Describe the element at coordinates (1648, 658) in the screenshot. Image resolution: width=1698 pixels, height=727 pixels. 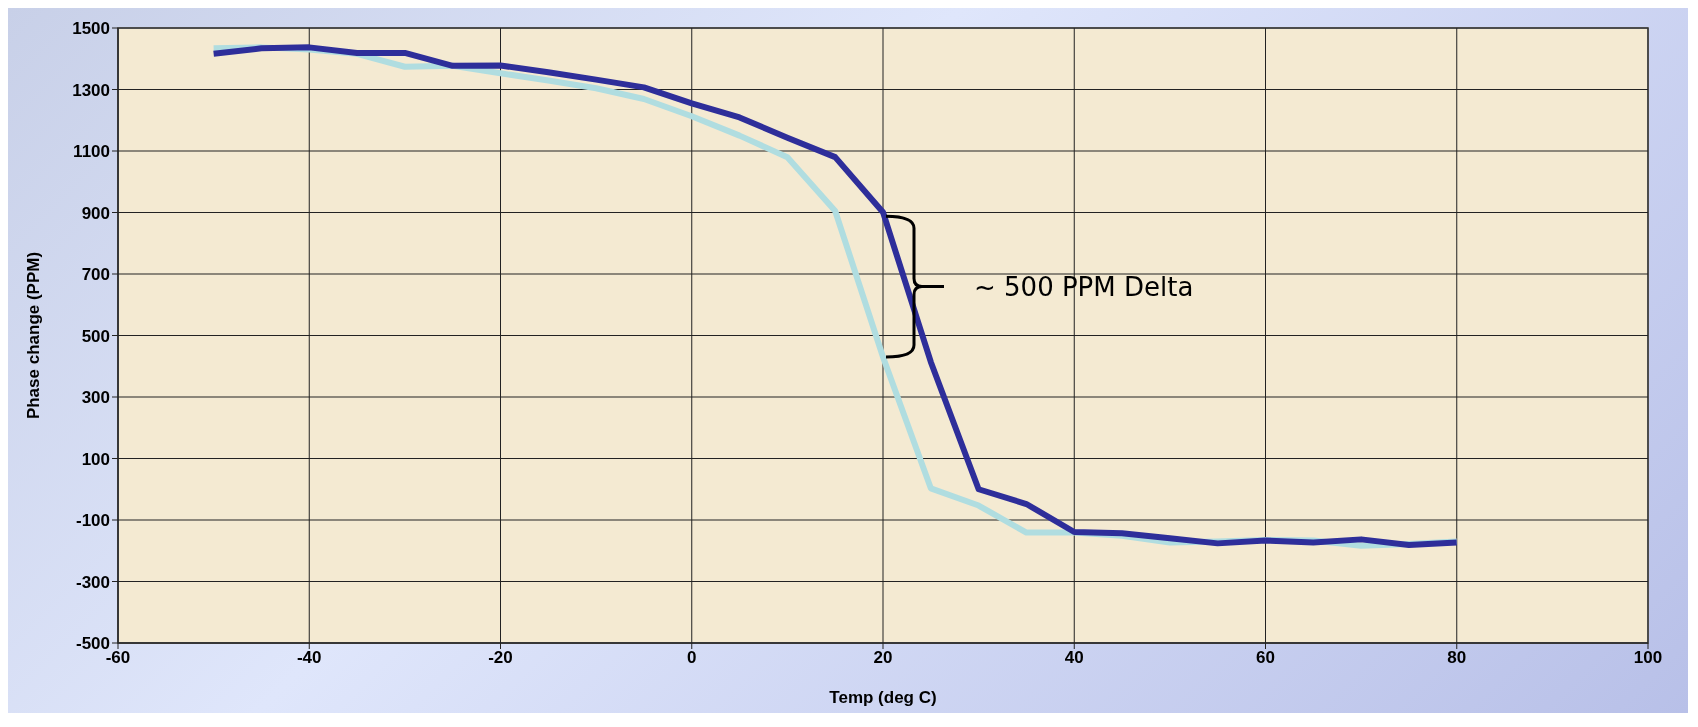
I see `x-tick-label: 100` at that location.